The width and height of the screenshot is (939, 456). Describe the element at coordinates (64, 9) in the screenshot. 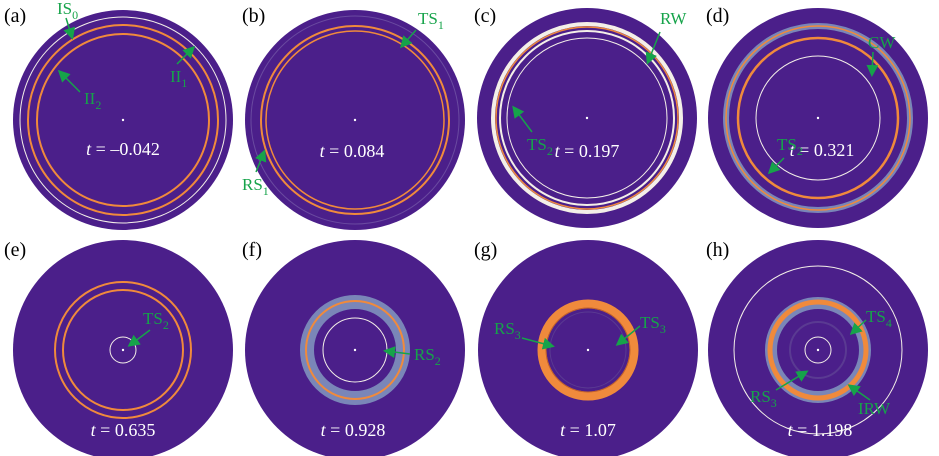

I see `annotation-text: IS` at that location.